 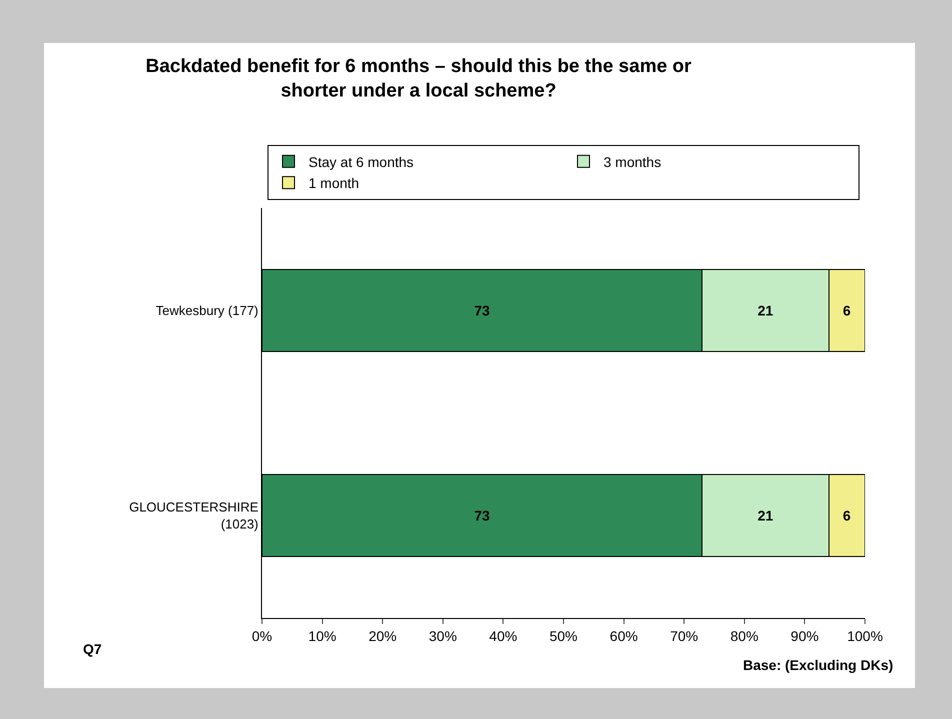 What do you see at coordinates (419, 79) in the screenshot?
I see `chart-title: Backdated benefit for 6 months – should this be the same or shorter under a local scheme?` at bounding box center [419, 79].